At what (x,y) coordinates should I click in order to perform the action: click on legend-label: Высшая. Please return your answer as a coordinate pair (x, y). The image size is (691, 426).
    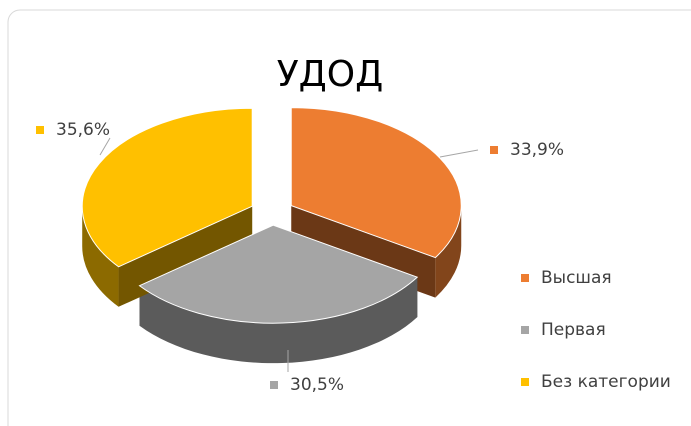
    Looking at the image, I should click on (576, 278).